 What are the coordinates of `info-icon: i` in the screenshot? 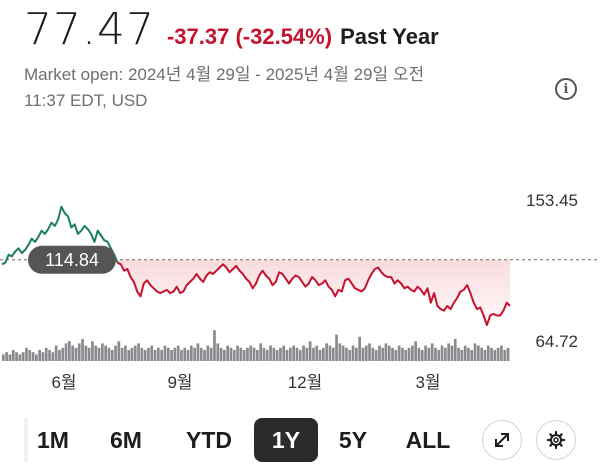 It's located at (566, 89).